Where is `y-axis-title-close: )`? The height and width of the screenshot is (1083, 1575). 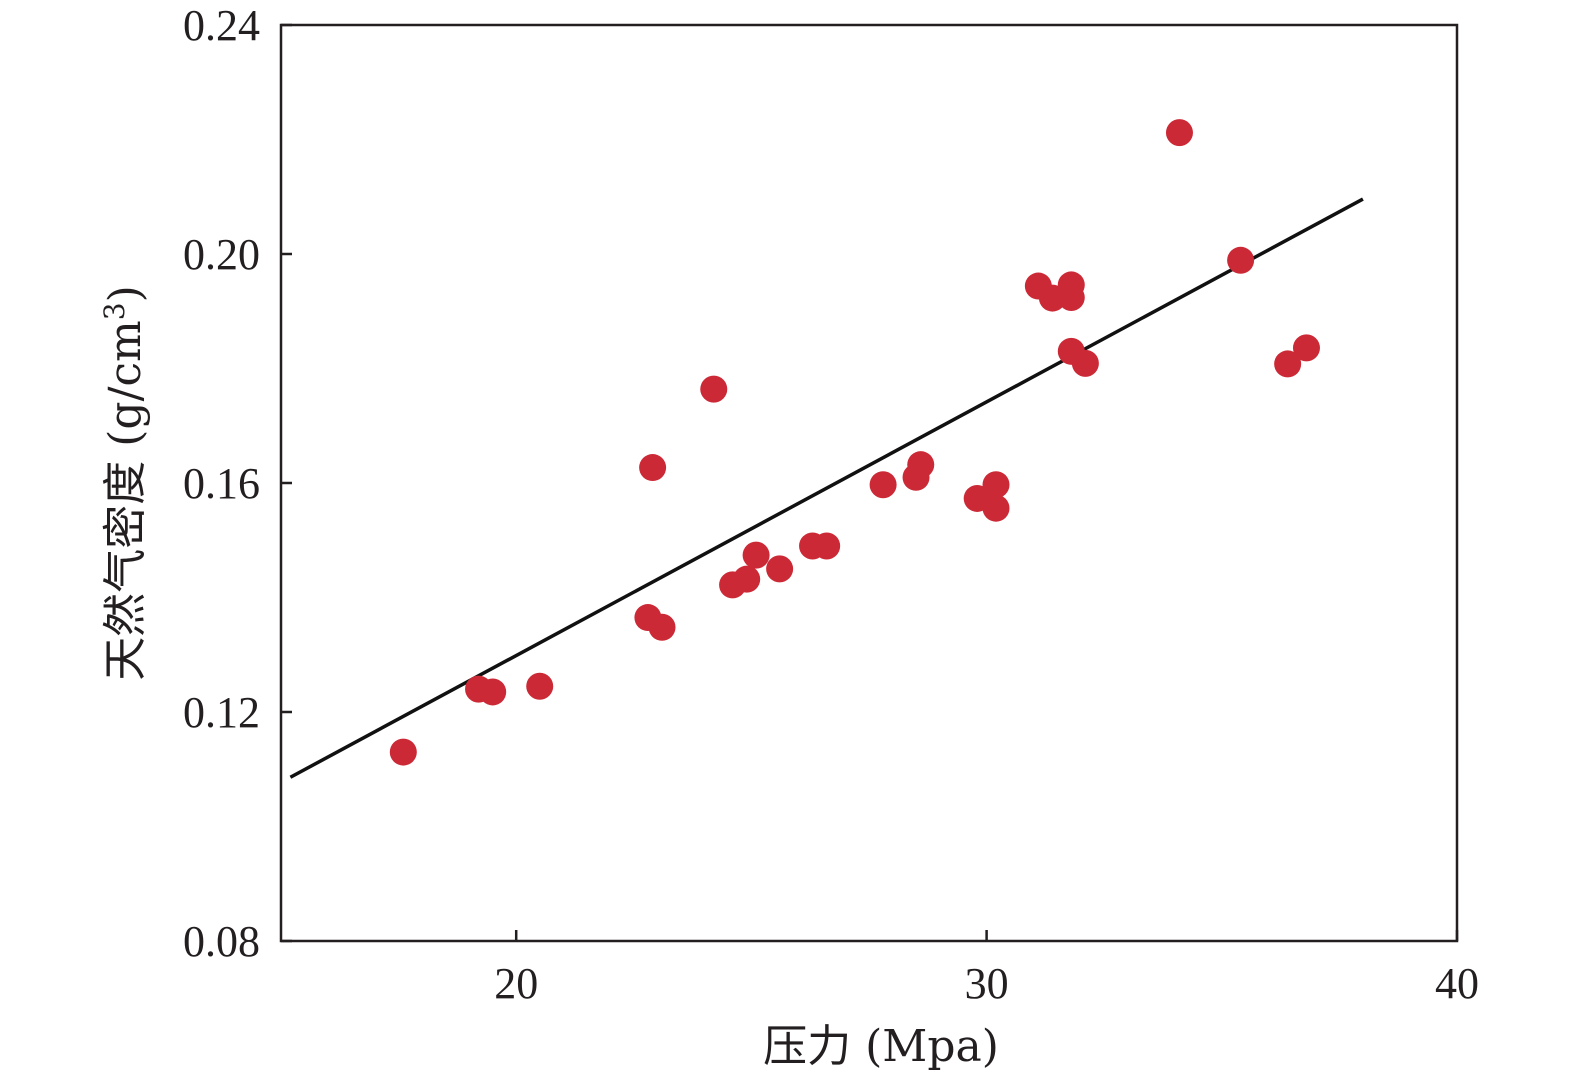
y-axis-title-close: ) is located at coordinates (125, 293).